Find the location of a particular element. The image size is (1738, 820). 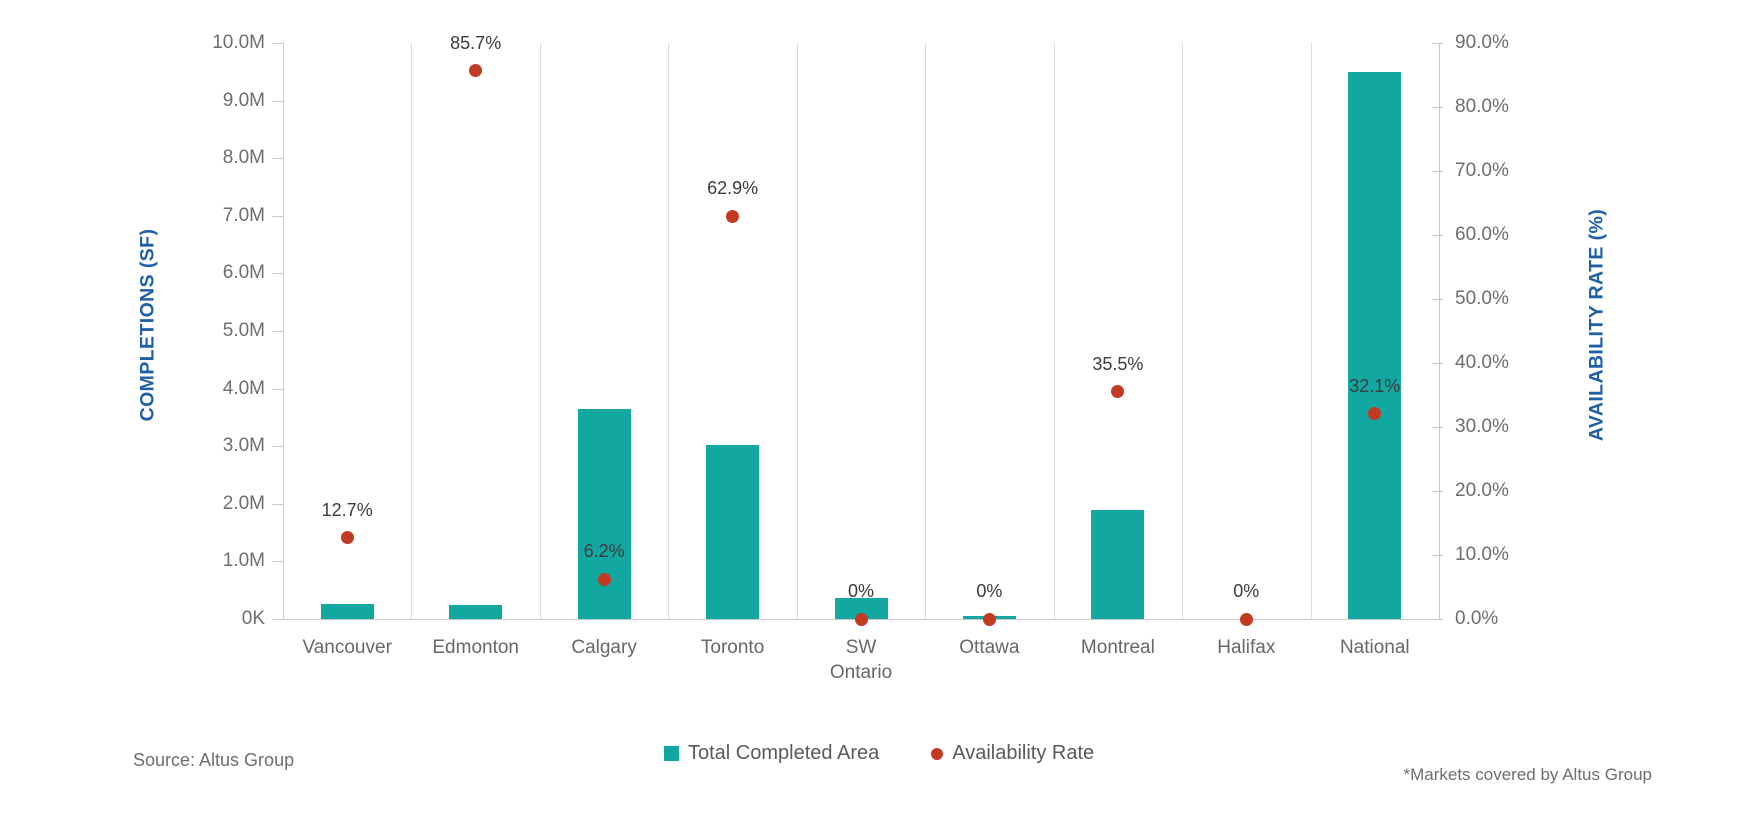

left-axis-tick-label: 4.0M is located at coordinates (243, 388).